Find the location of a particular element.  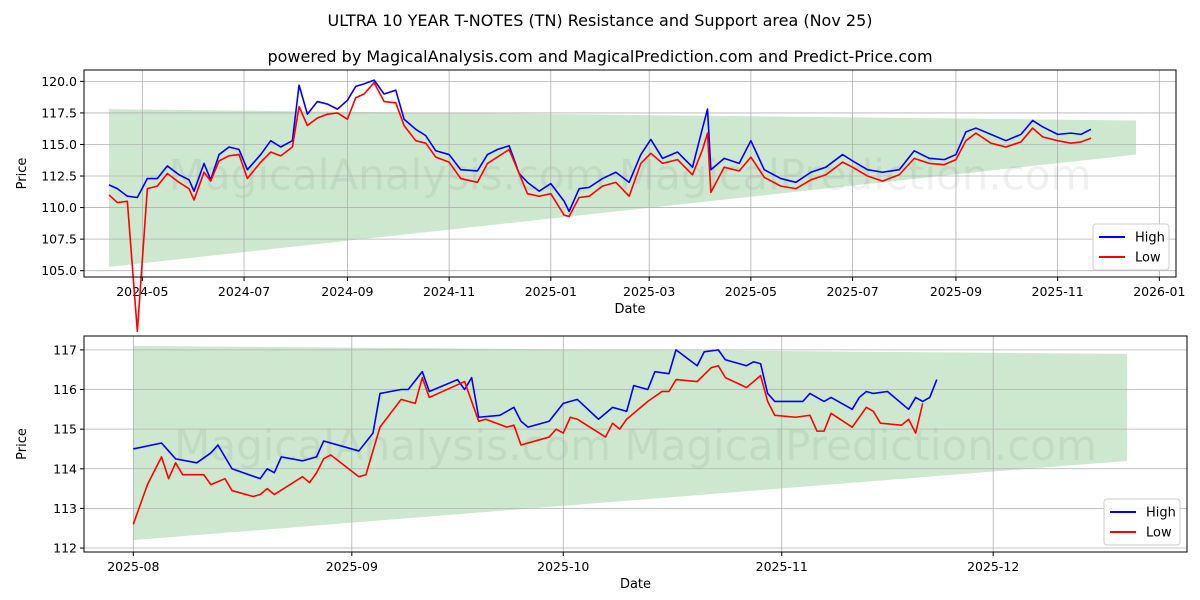

y-tick-label: 112 is located at coordinates (65, 548).